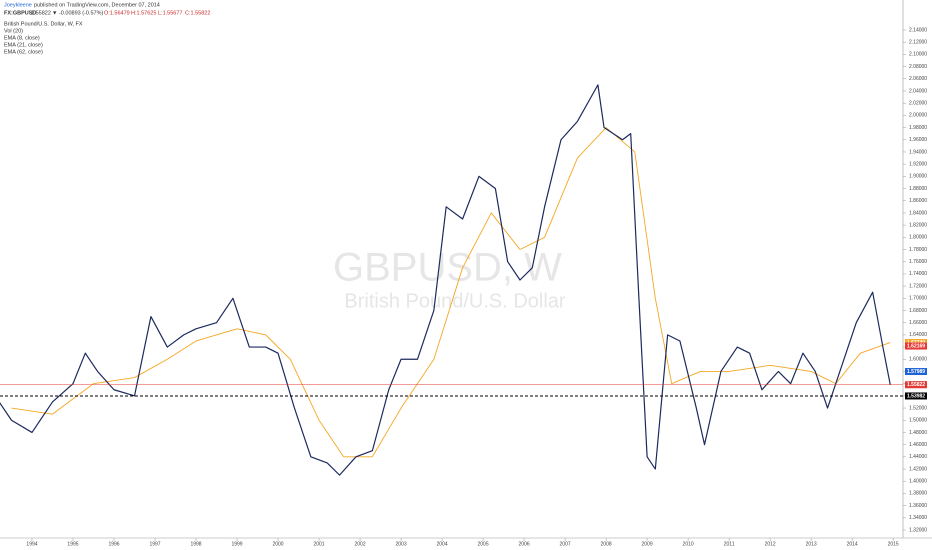 The height and width of the screenshot is (550, 932). Describe the element at coordinates (729, 544) in the screenshot. I see `x-tick-label: 2011` at that location.